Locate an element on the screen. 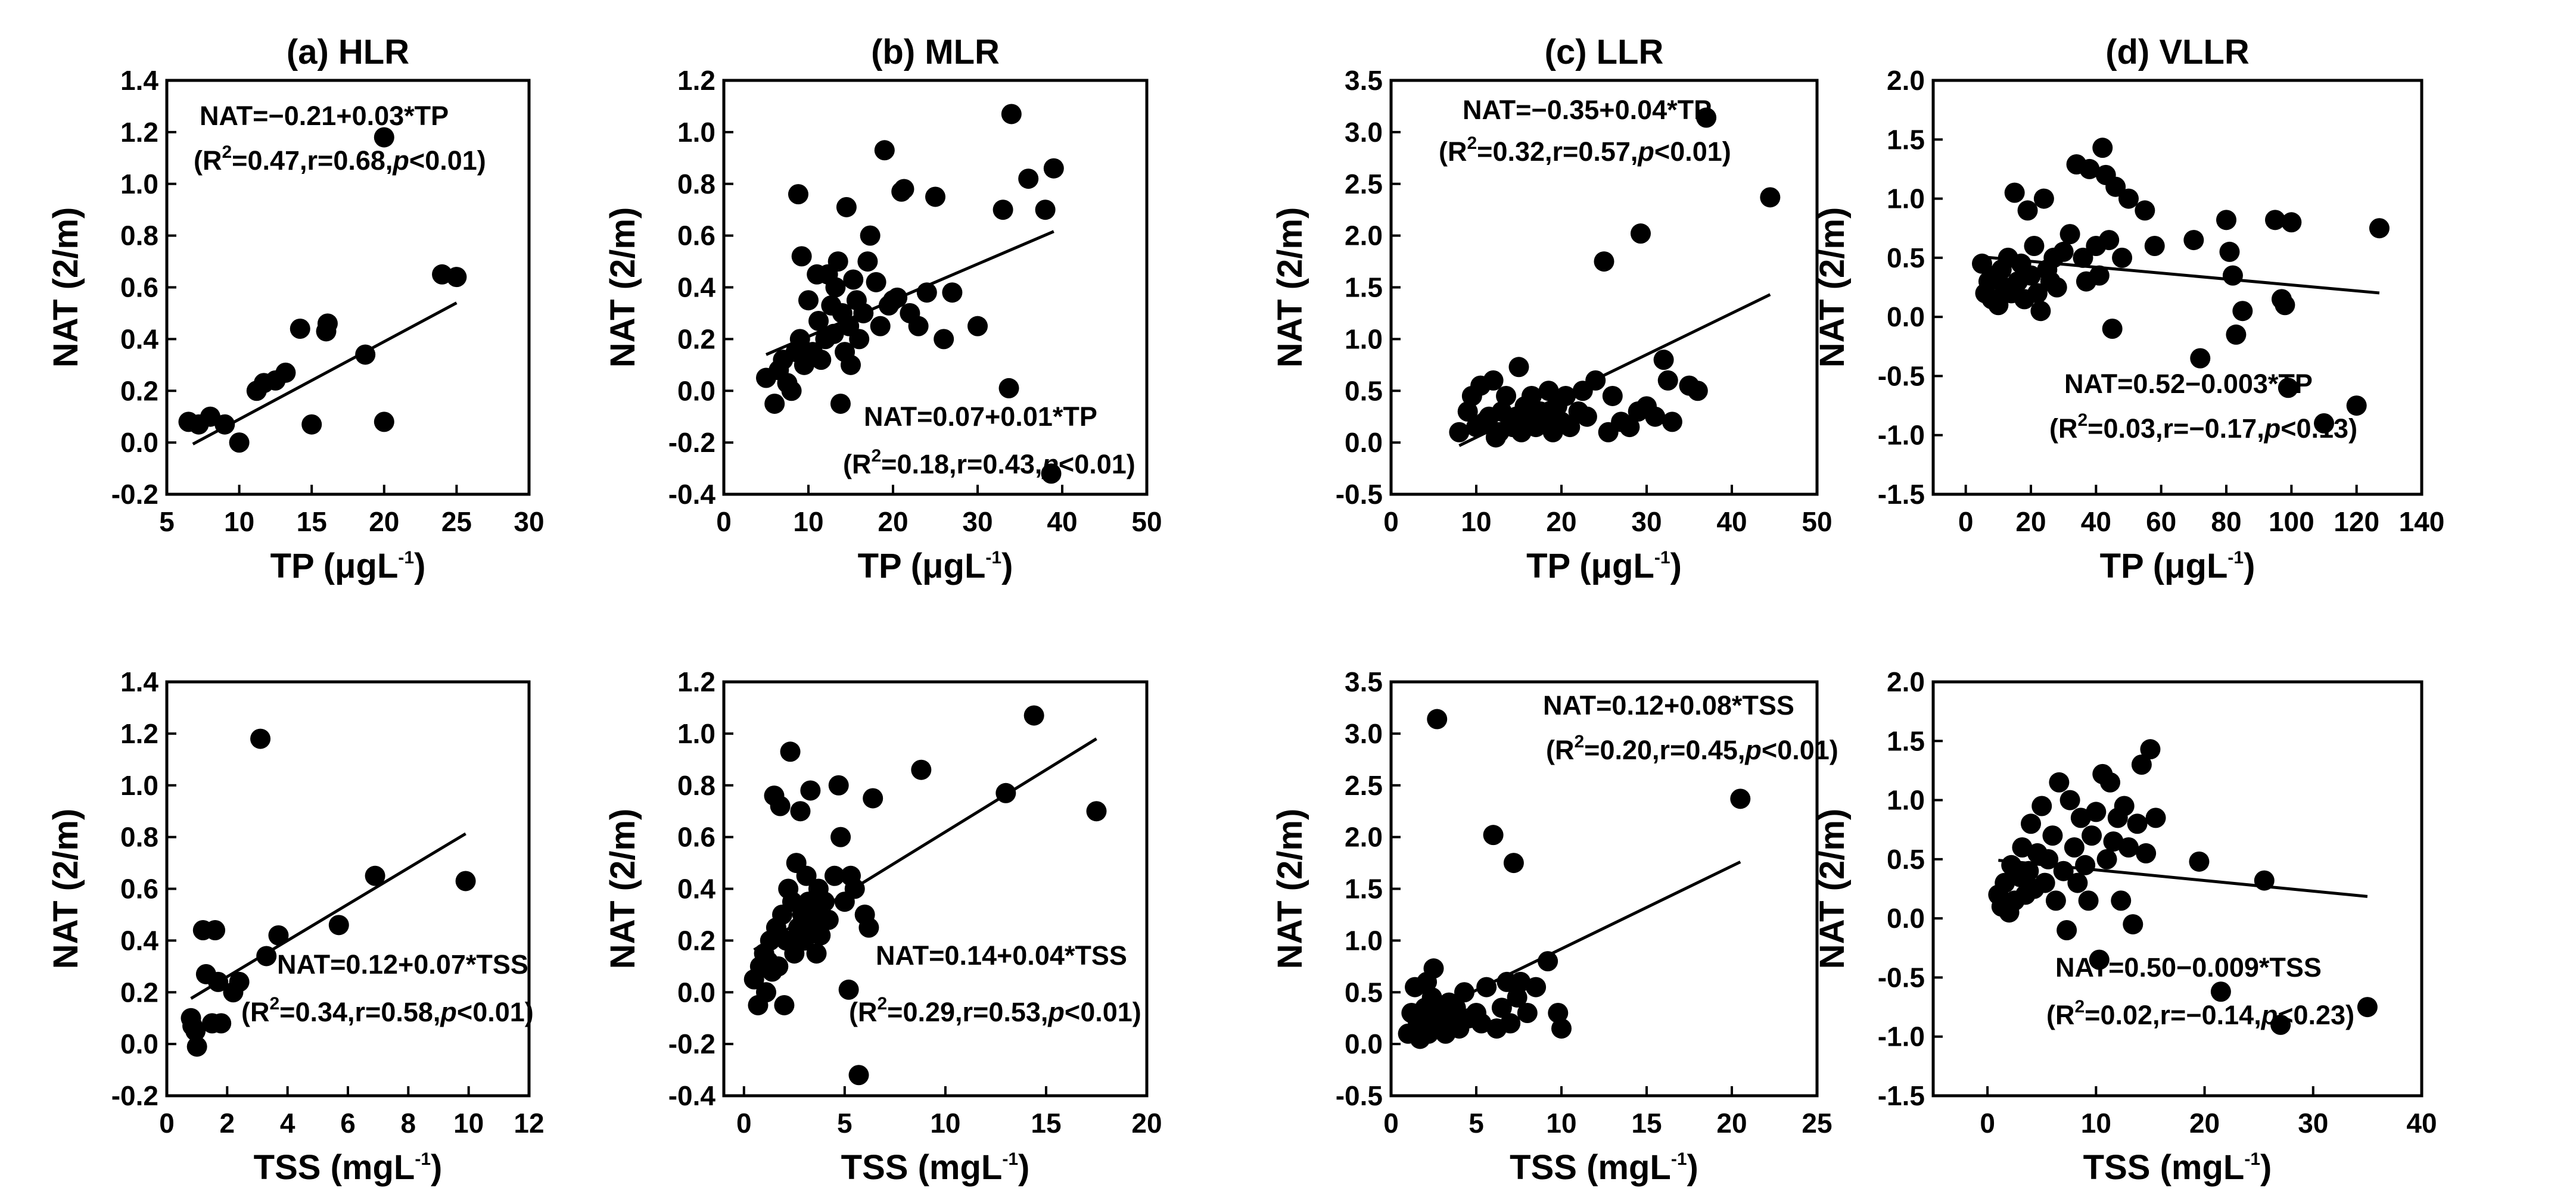 Image resolution: width=2576 pixels, height=1194 pixels. y-tick-label: 0.6 is located at coordinates (696, 235).